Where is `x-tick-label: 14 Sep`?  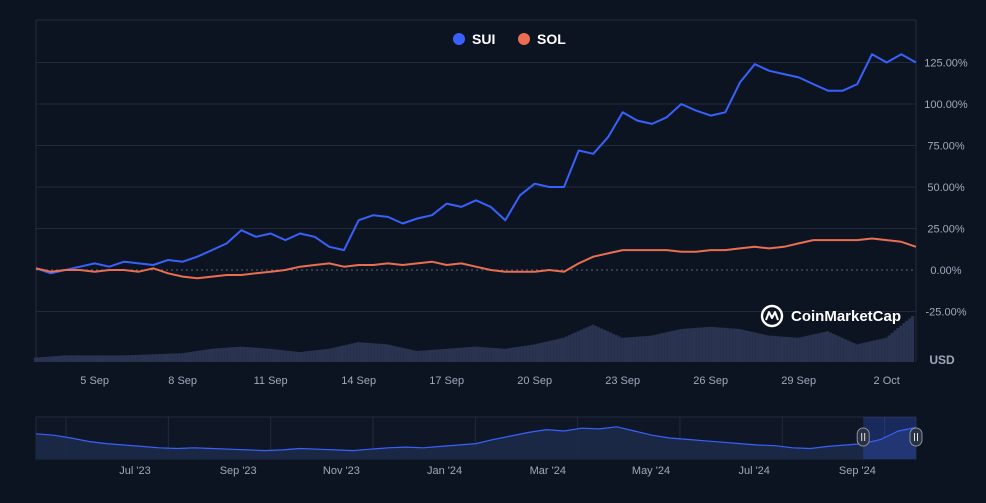
x-tick-label: 14 Sep is located at coordinates (358, 381).